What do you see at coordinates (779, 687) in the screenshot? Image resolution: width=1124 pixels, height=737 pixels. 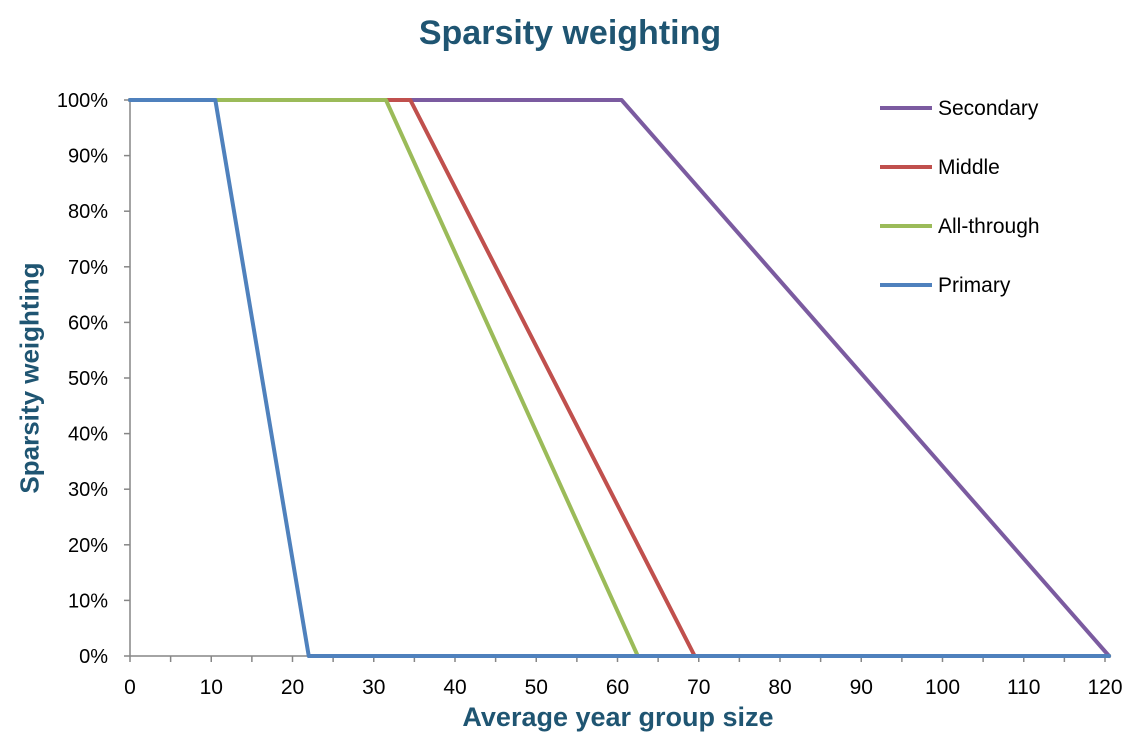 I see `x-tick-label: 80` at bounding box center [779, 687].